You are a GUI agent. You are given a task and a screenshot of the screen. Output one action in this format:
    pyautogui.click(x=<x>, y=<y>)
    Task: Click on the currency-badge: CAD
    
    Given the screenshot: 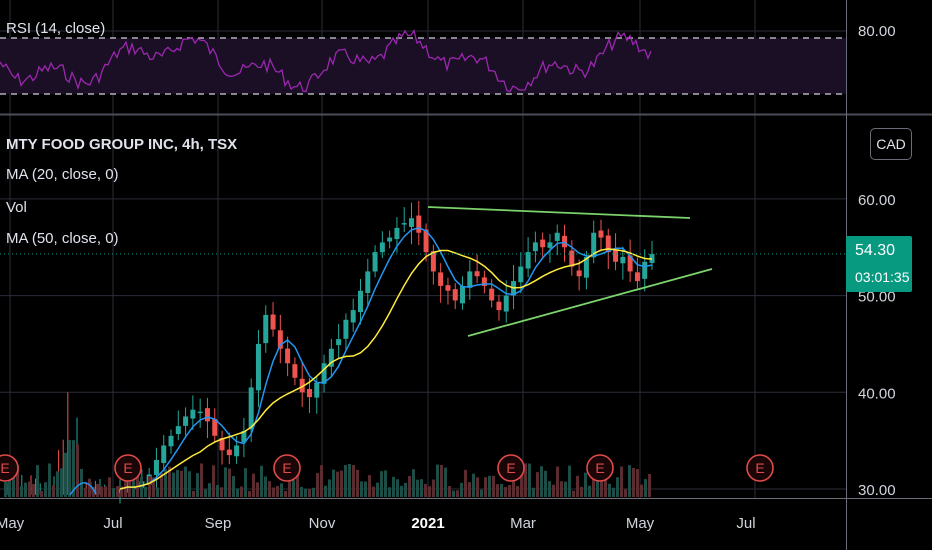 What is the action you would take?
    pyautogui.click(x=891, y=144)
    